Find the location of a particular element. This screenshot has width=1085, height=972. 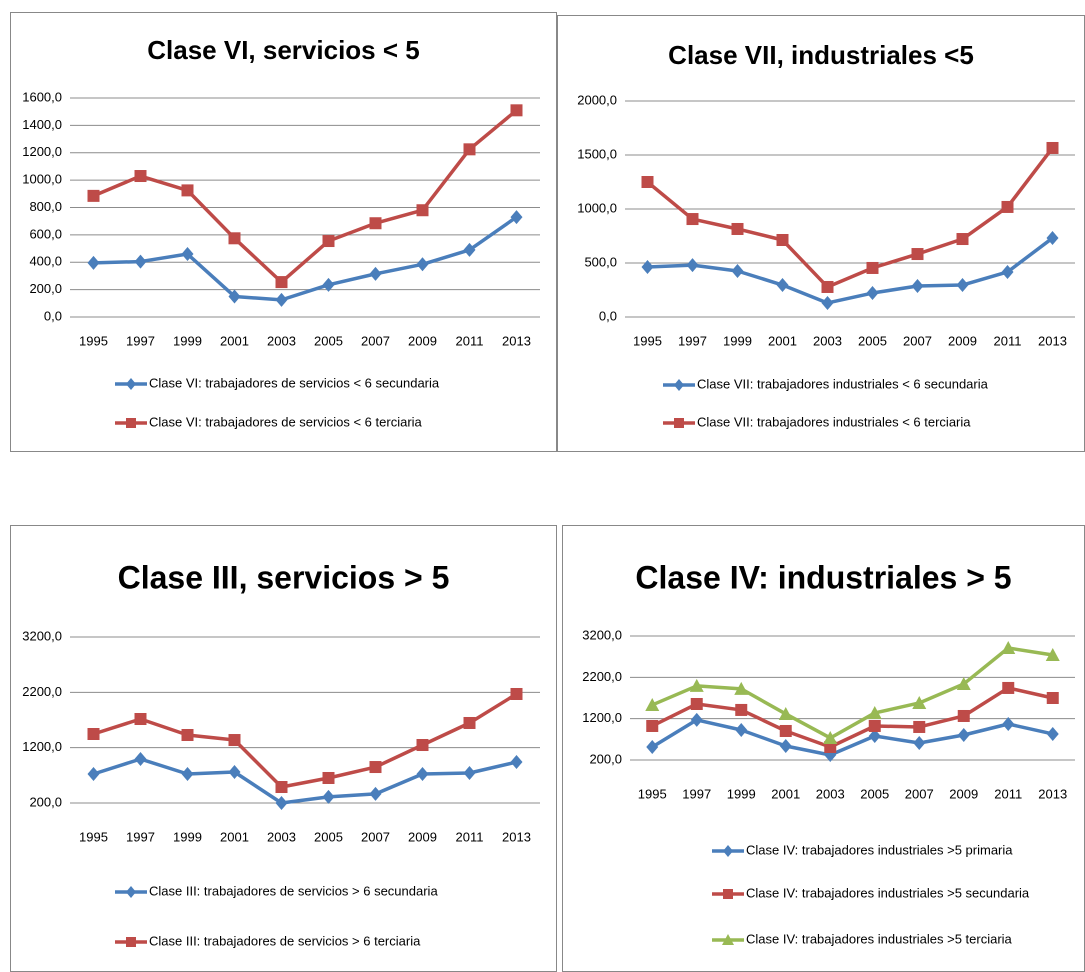

y-tick-label: 200,0 is located at coordinates (605, 758).